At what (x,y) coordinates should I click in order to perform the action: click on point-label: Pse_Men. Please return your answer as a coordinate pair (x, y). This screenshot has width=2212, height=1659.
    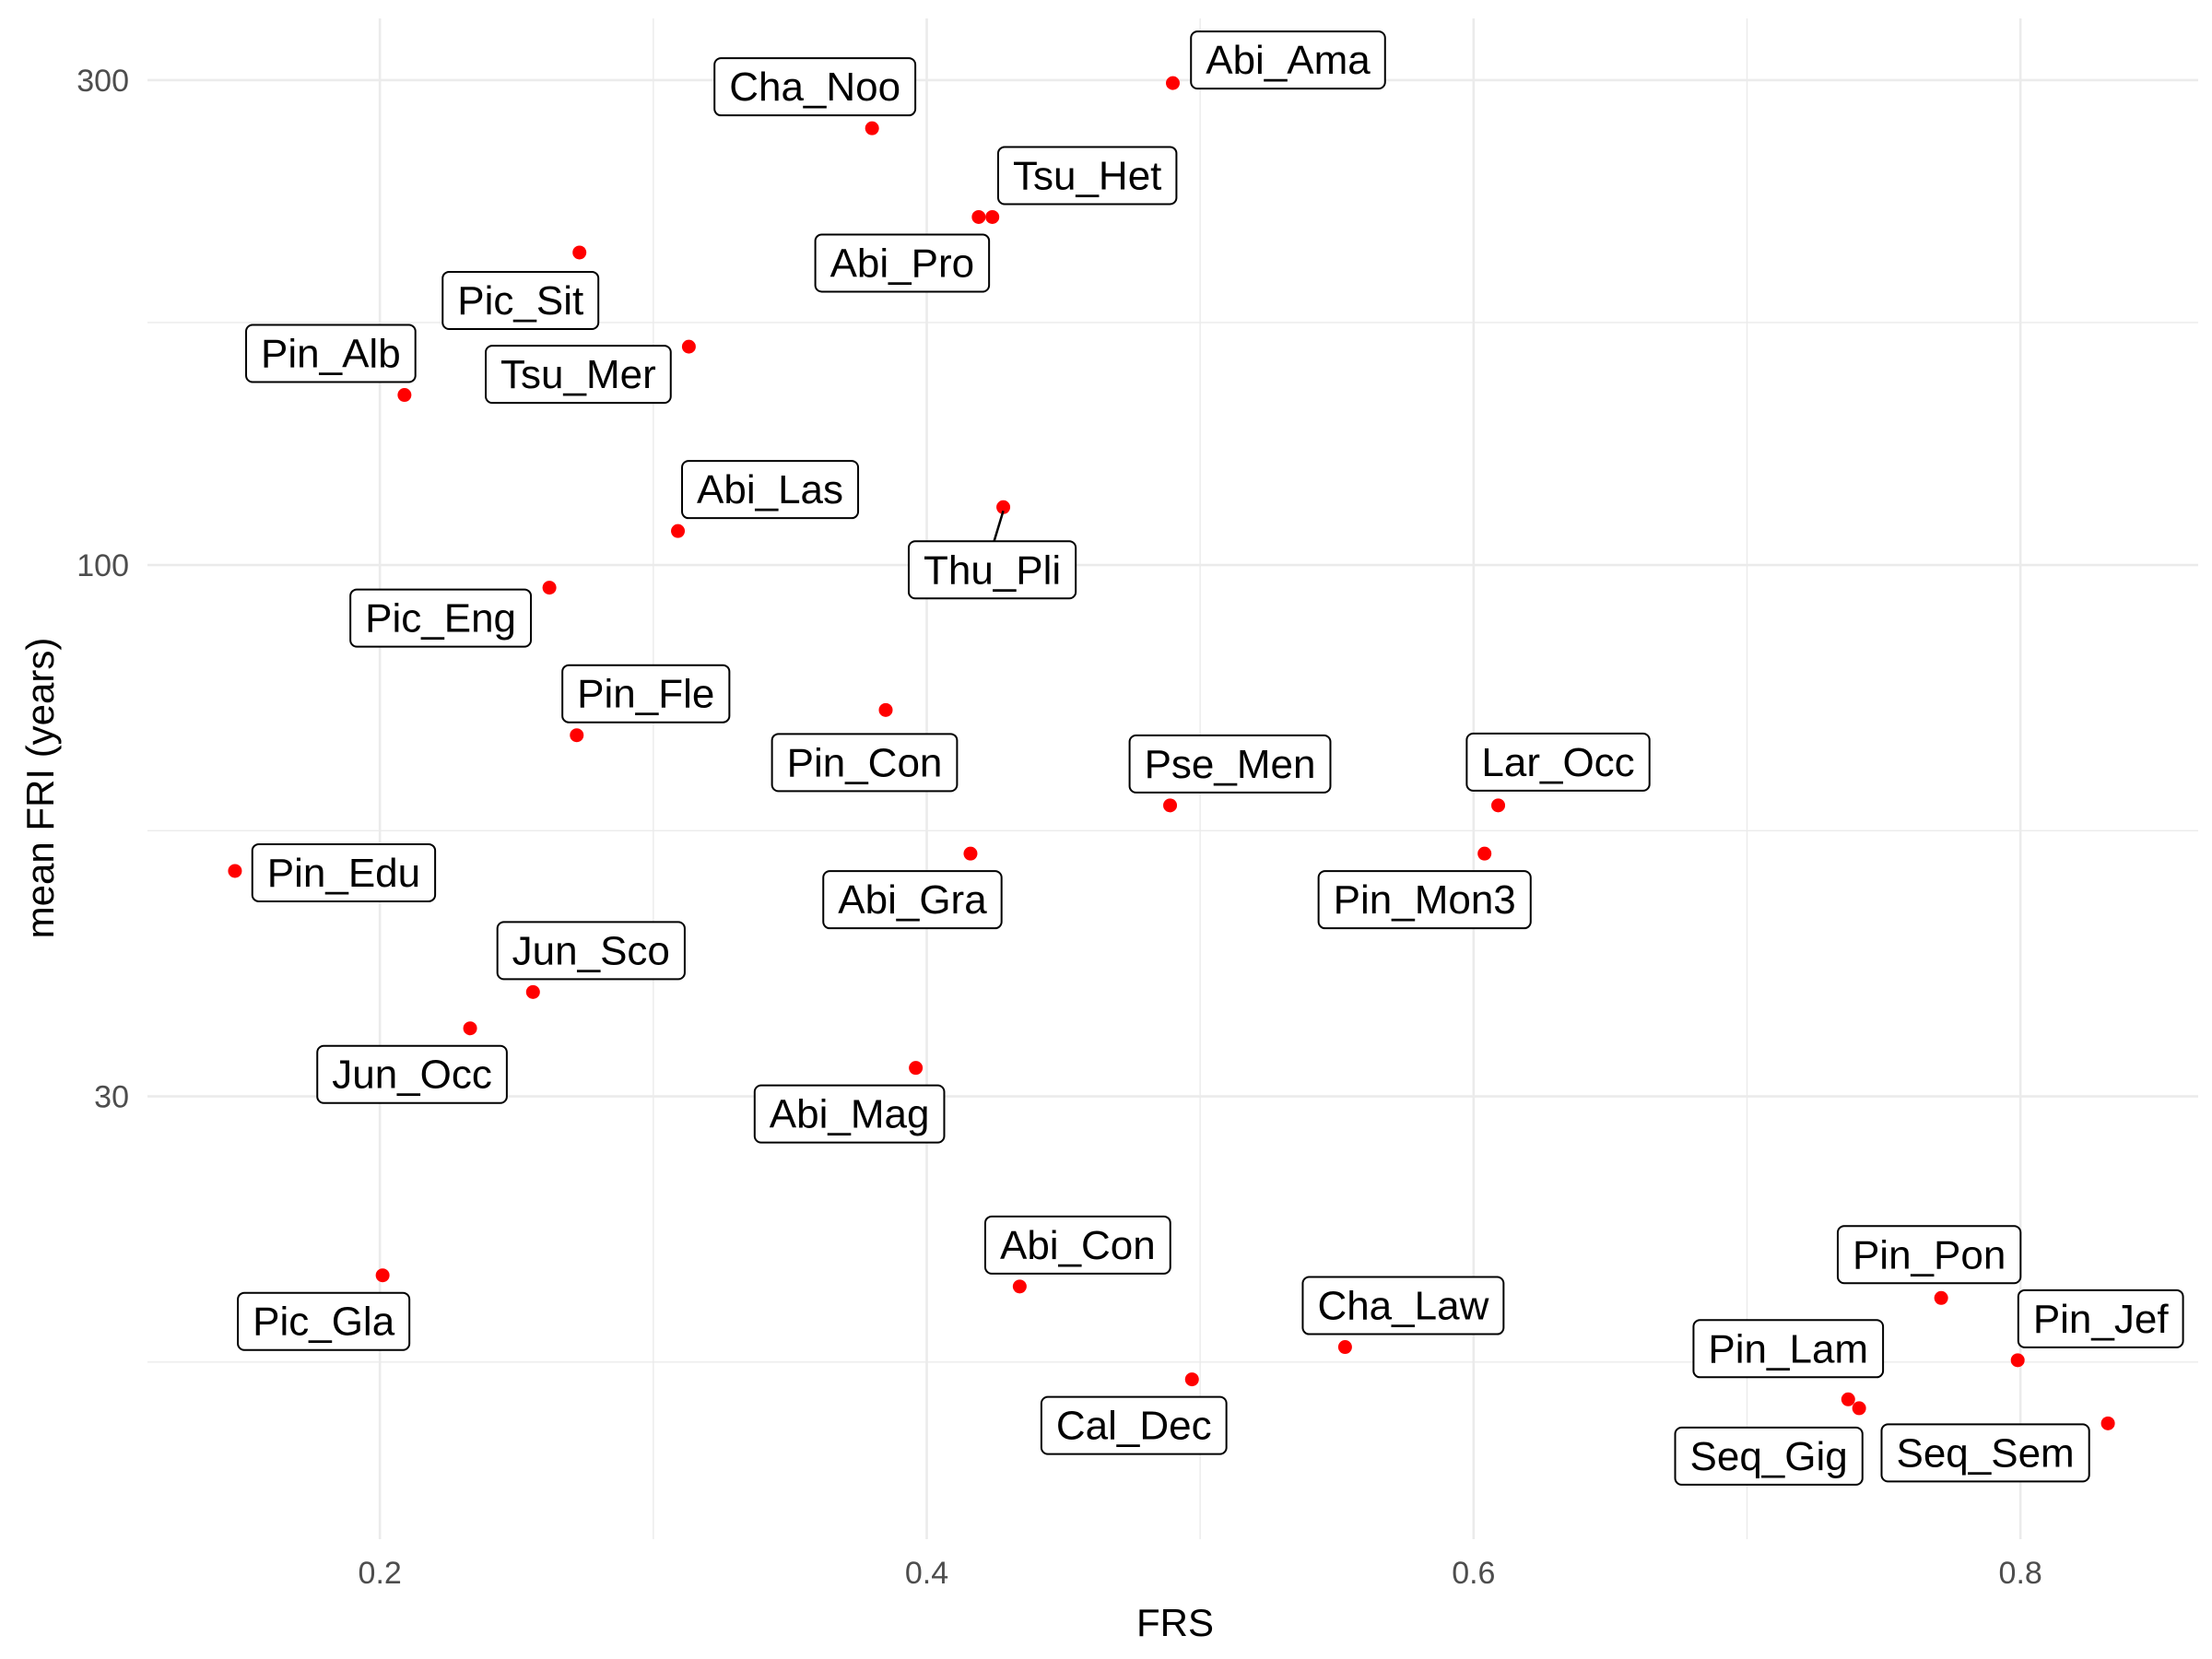
    Looking at the image, I should click on (1230, 764).